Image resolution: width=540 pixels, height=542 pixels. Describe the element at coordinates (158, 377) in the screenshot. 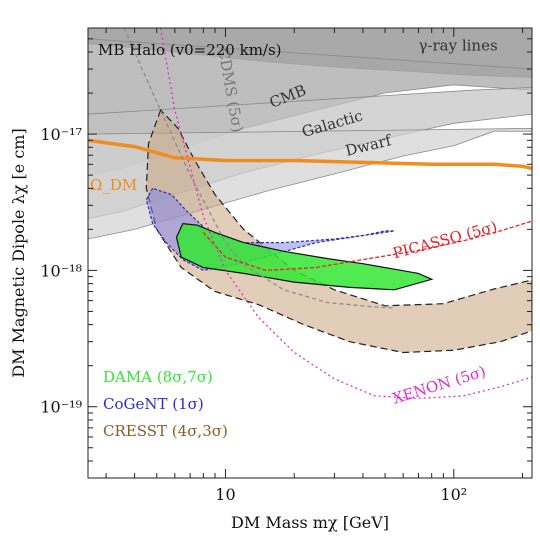

I see `legend-entry-dama: DAMA (8σ,7σ)` at that location.